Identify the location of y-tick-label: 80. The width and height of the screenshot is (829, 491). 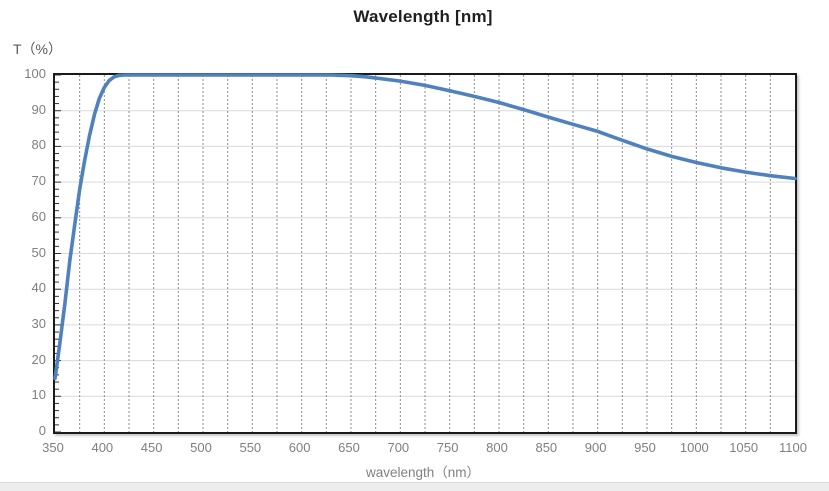
(38, 145).